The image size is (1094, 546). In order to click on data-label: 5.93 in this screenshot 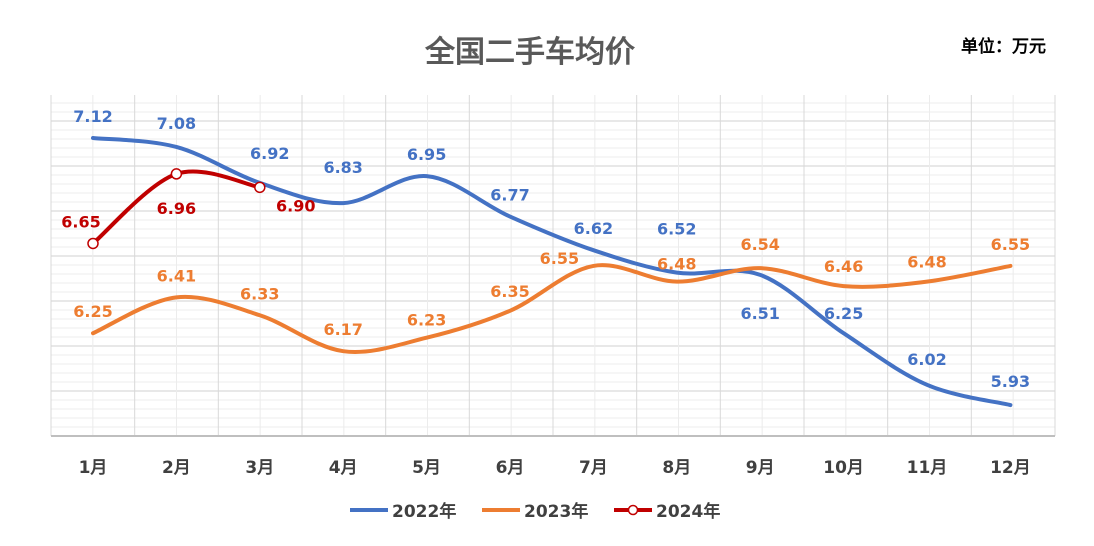, I will do `click(1010, 381)`.